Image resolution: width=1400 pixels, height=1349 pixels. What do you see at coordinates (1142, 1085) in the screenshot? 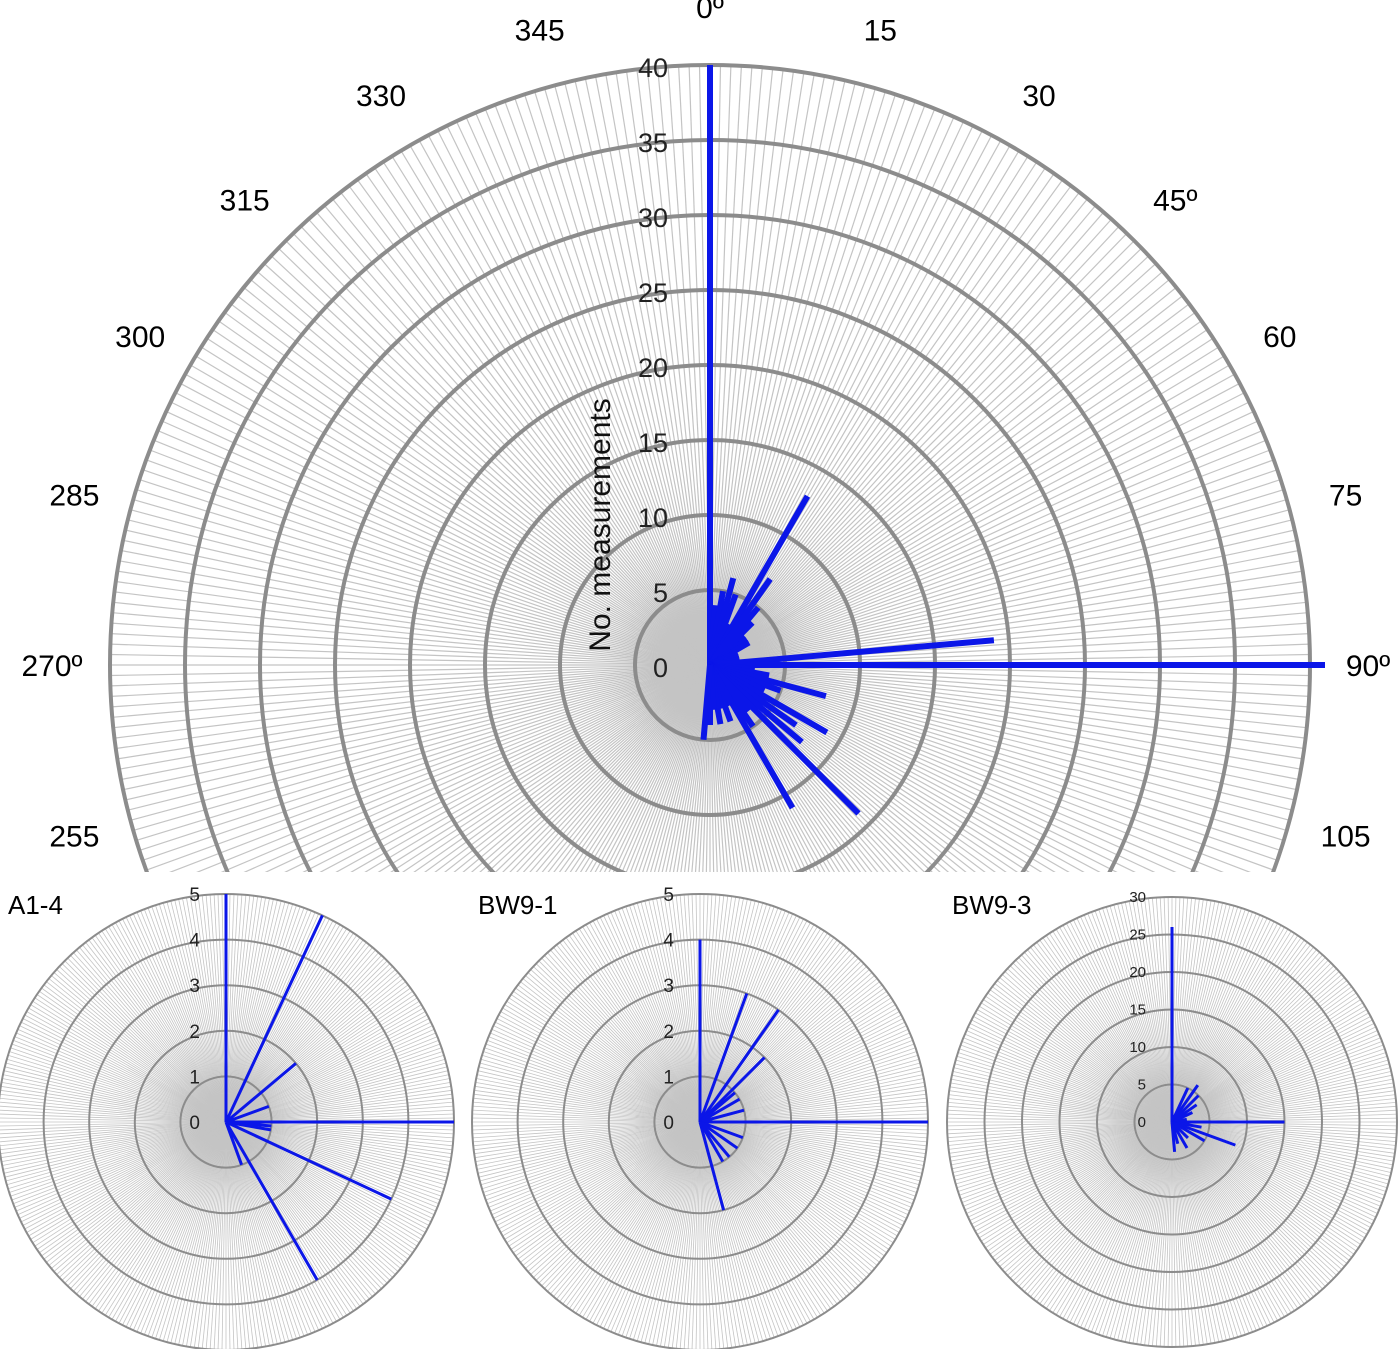
I see `radial-tick-label: 5` at bounding box center [1142, 1085].